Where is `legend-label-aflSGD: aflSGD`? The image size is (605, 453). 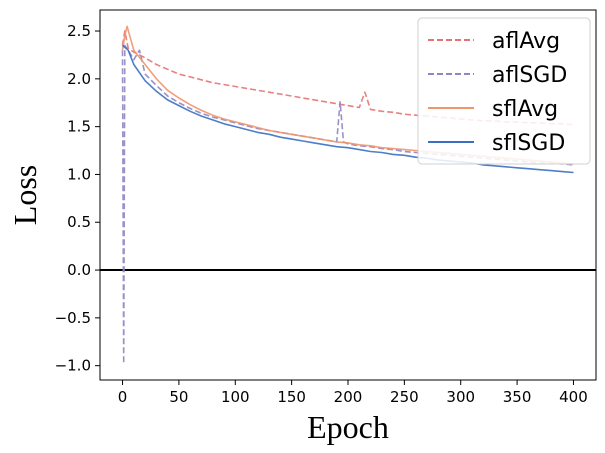
legend-label-aflSGD: aflSGD is located at coordinates (529, 75).